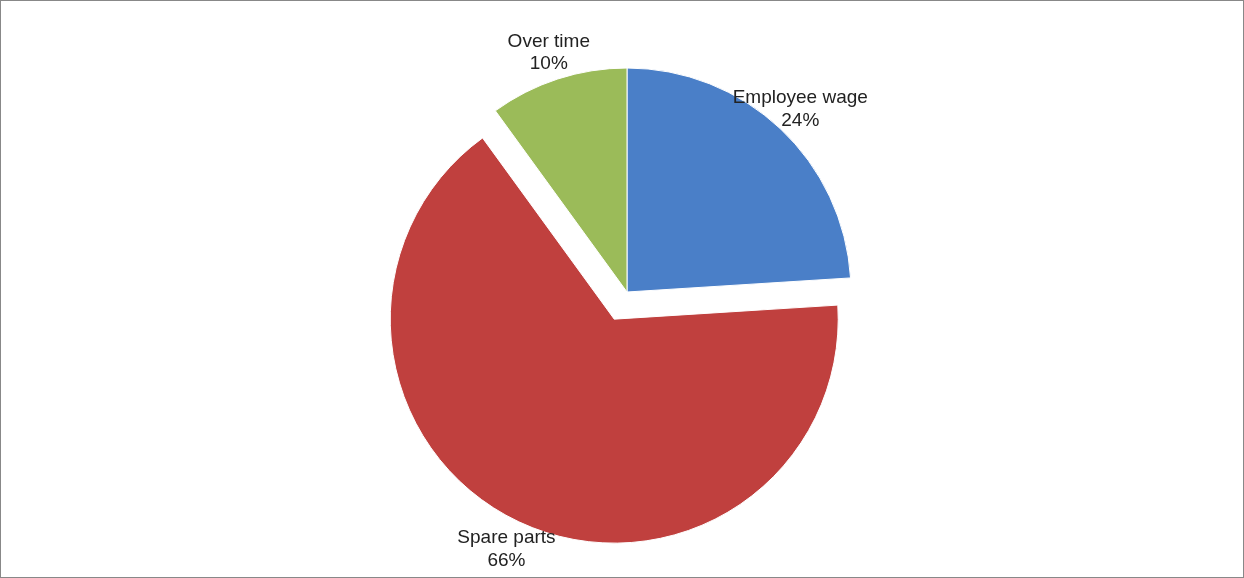  Describe the element at coordinates (548, 63) in the screenshot. I see `data-label: 10%` at that location.